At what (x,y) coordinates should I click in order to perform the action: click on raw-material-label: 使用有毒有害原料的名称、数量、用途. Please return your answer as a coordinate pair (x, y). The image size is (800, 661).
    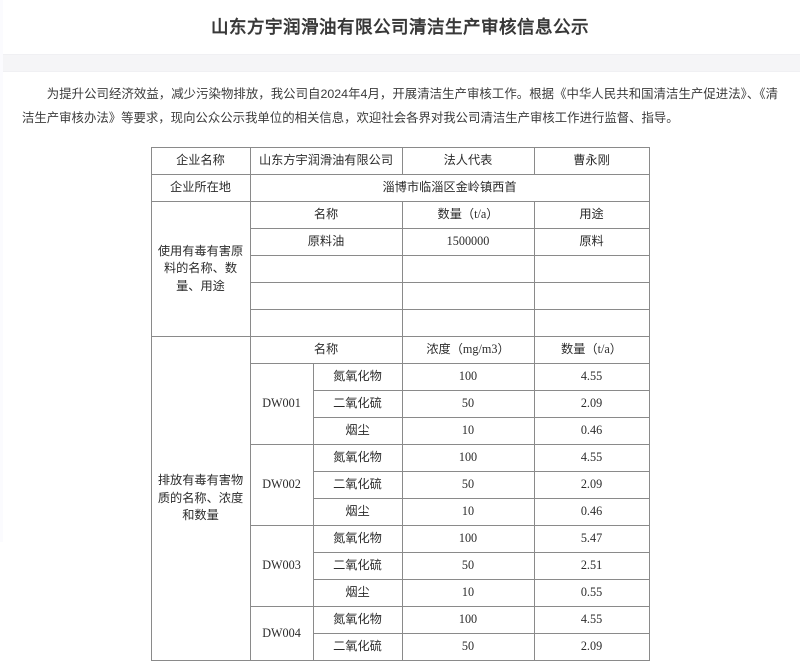
    Looking at the image, I should click on (200, 269).